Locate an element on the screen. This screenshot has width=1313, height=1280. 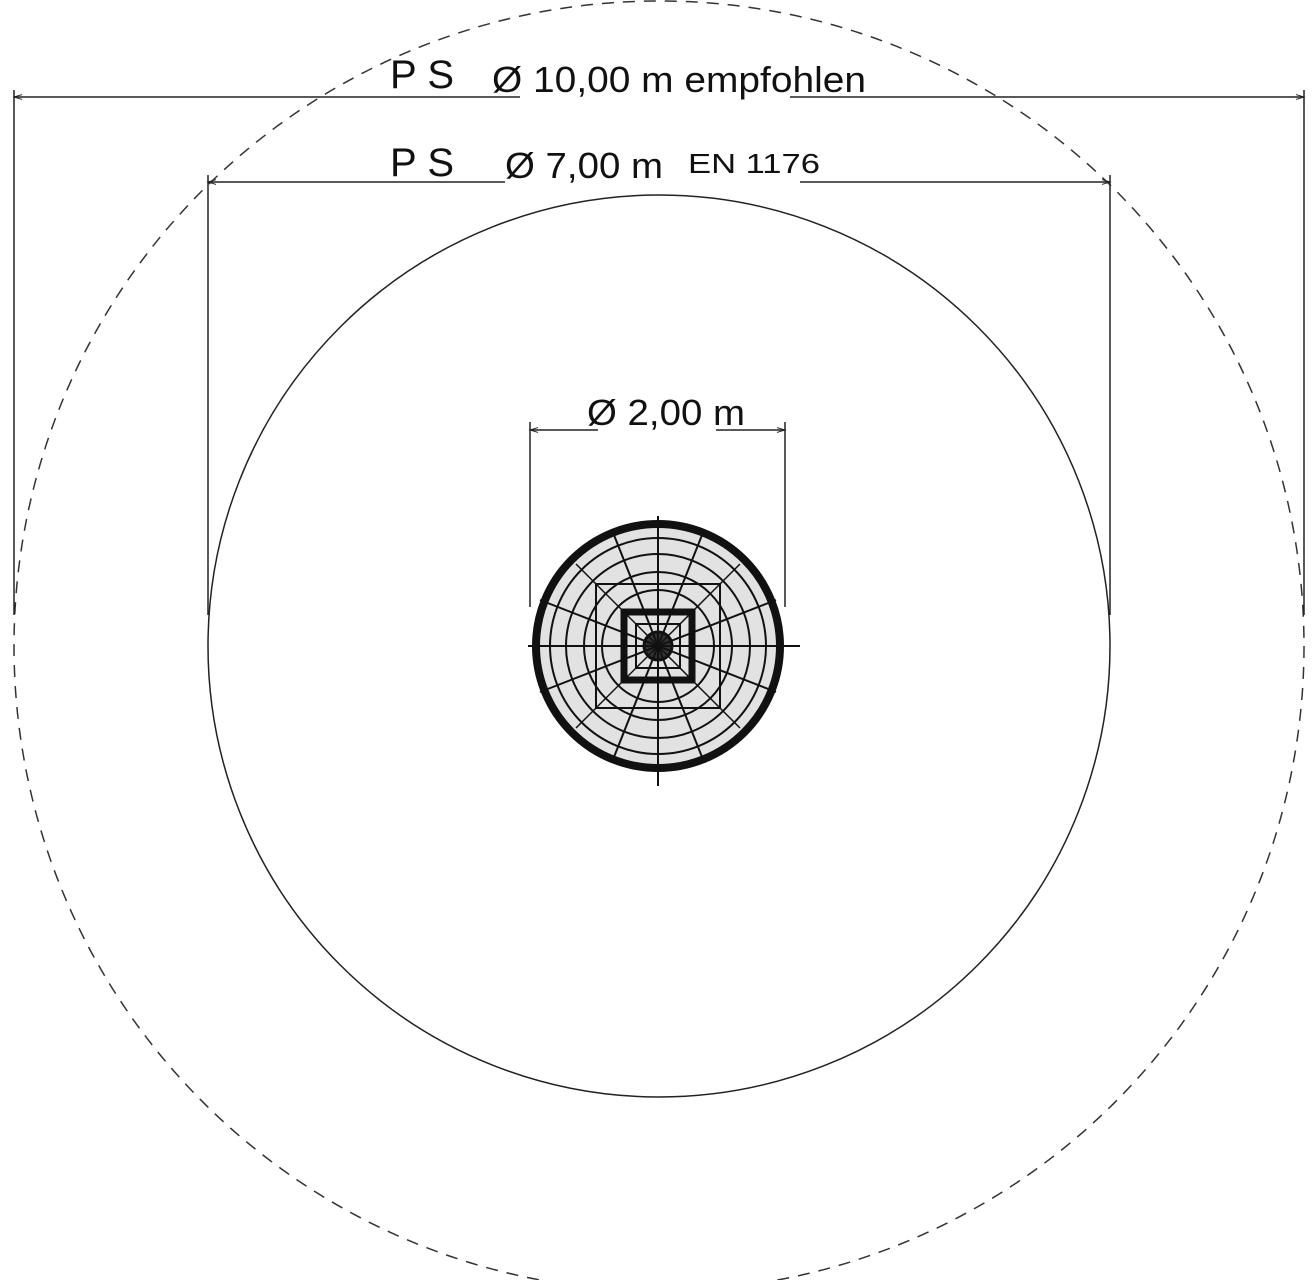
dimension-label: Ø 2,00 m is located at coordinates (666, 412).